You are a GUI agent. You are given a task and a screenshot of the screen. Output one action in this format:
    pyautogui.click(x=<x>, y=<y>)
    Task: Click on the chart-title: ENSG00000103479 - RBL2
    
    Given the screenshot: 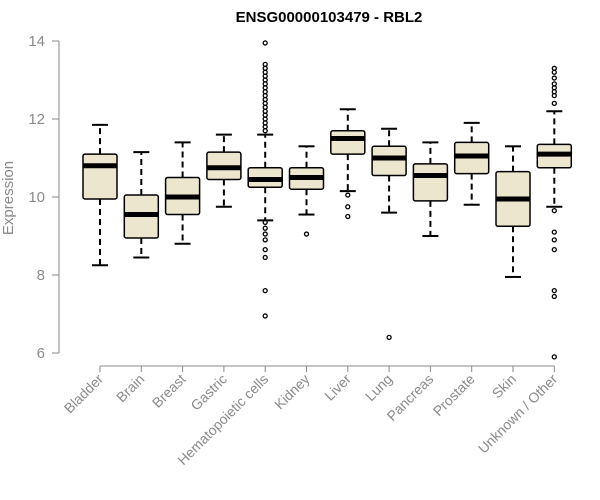 What is the action you would take?
    pyautogui.click(x=329, y=17)
    